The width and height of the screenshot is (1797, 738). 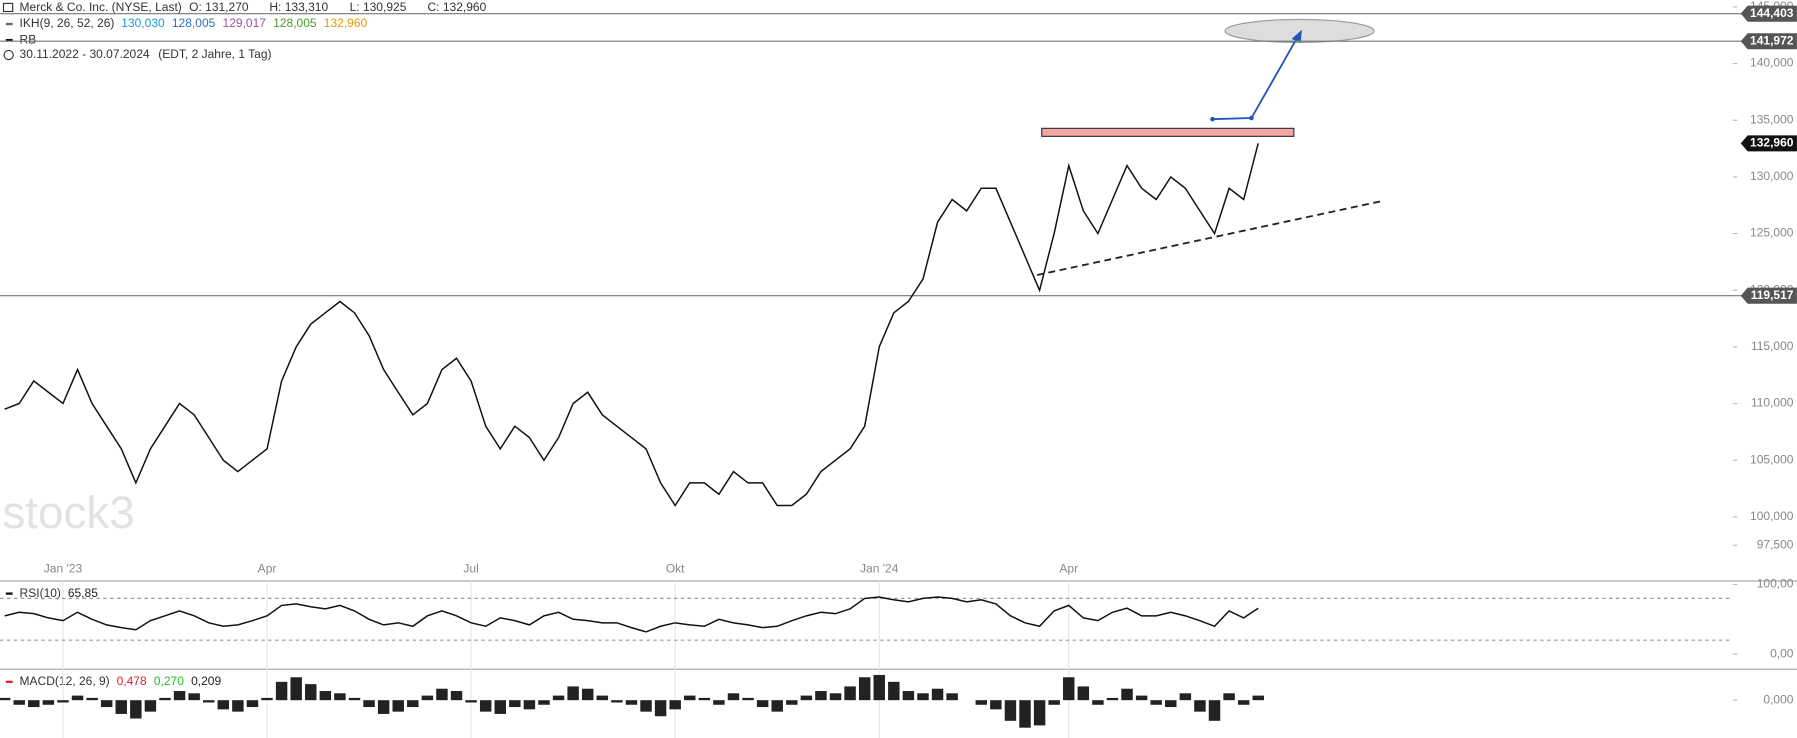 I want to click on x-tick-label: Jul, so click(x=470, y=569).